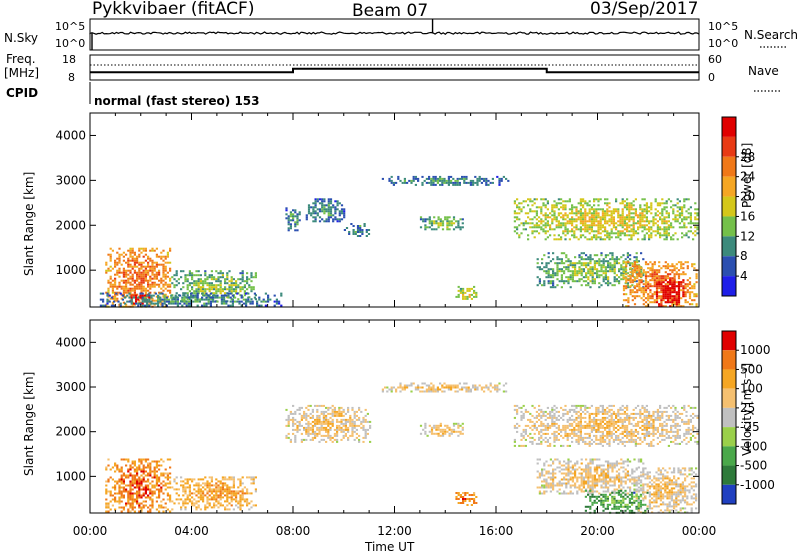  I want to click on power-colorbar-tick-6: 28, so click(747, 157).